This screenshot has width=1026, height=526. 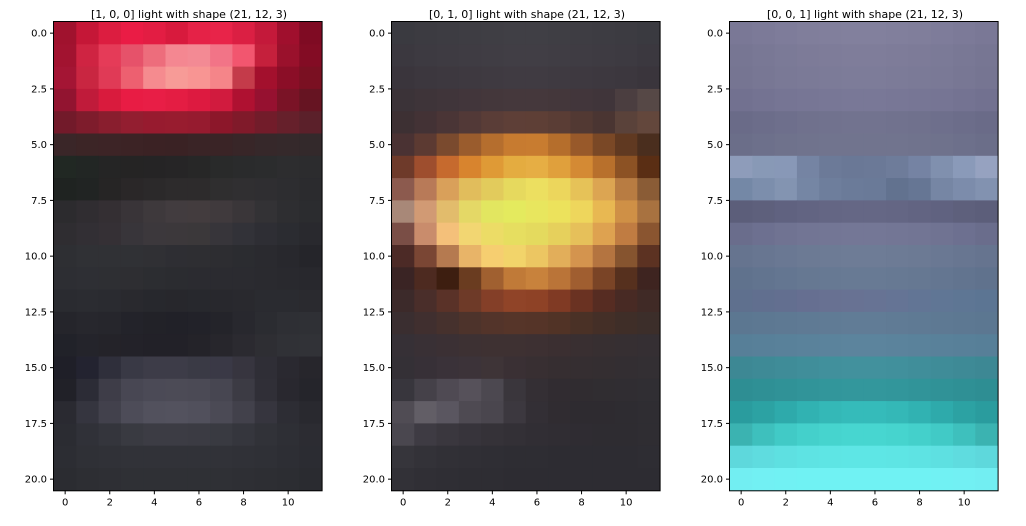 I want to click on x-tick-label: 10, so click(x=964, y=502).